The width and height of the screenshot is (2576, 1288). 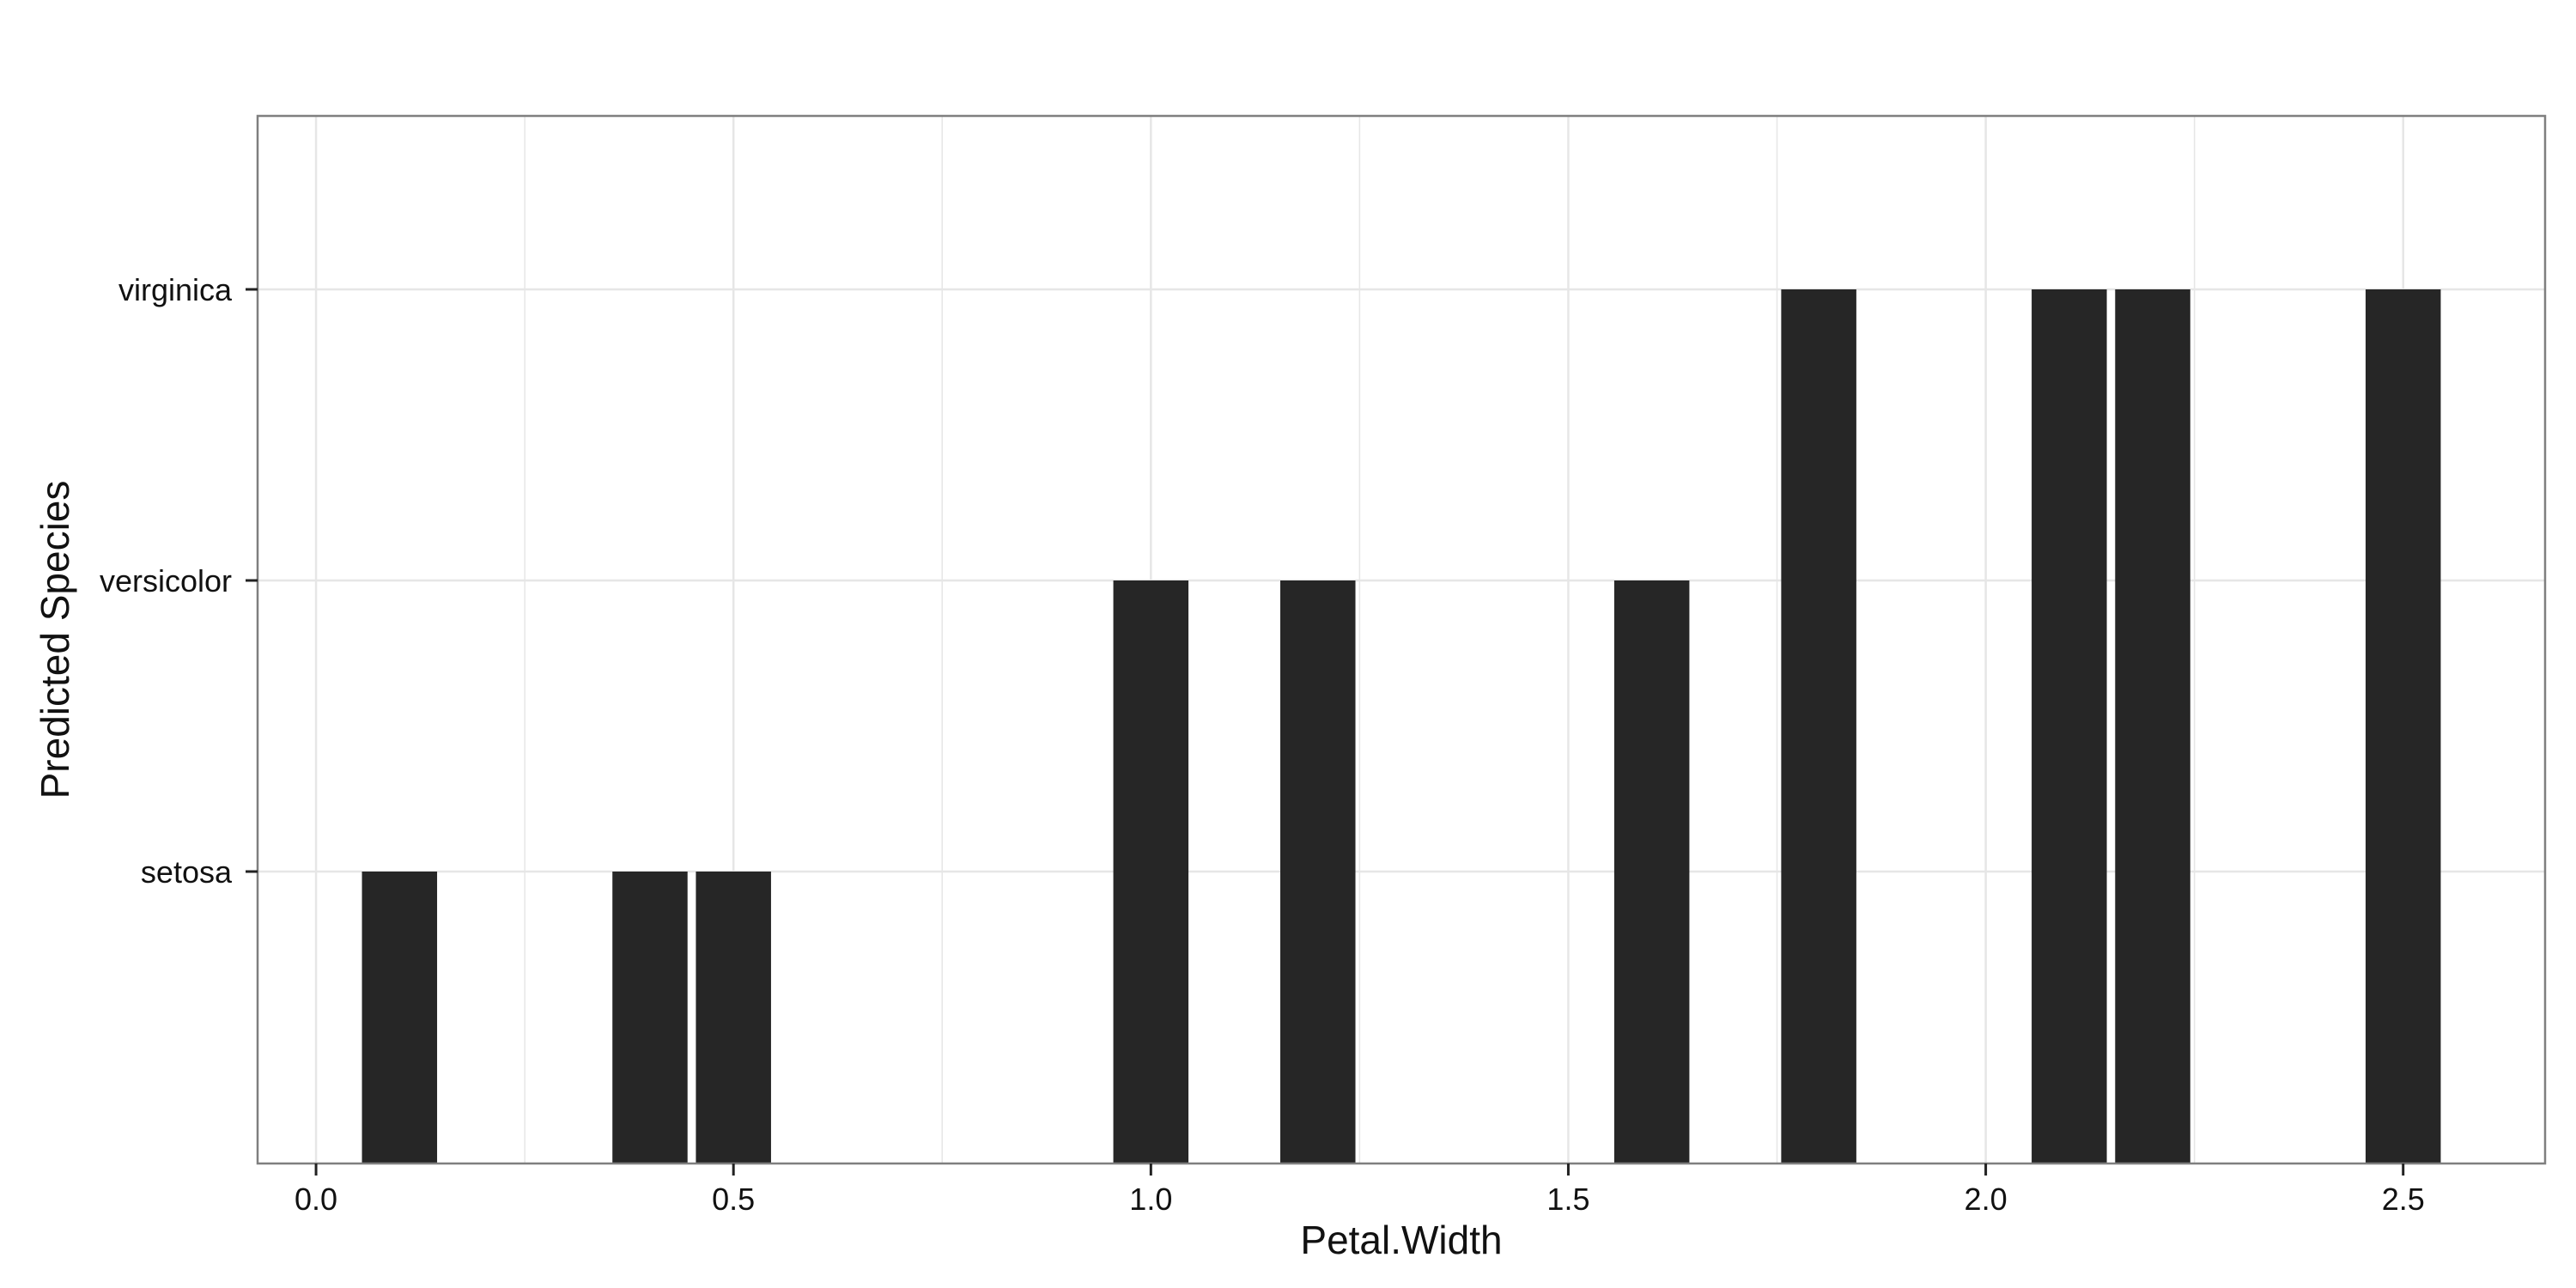 What do you see at coordinates (1151, 1199) in the screenshot?
I see `x-tick-label: 1.0` at bounding box center [1151, 1199].